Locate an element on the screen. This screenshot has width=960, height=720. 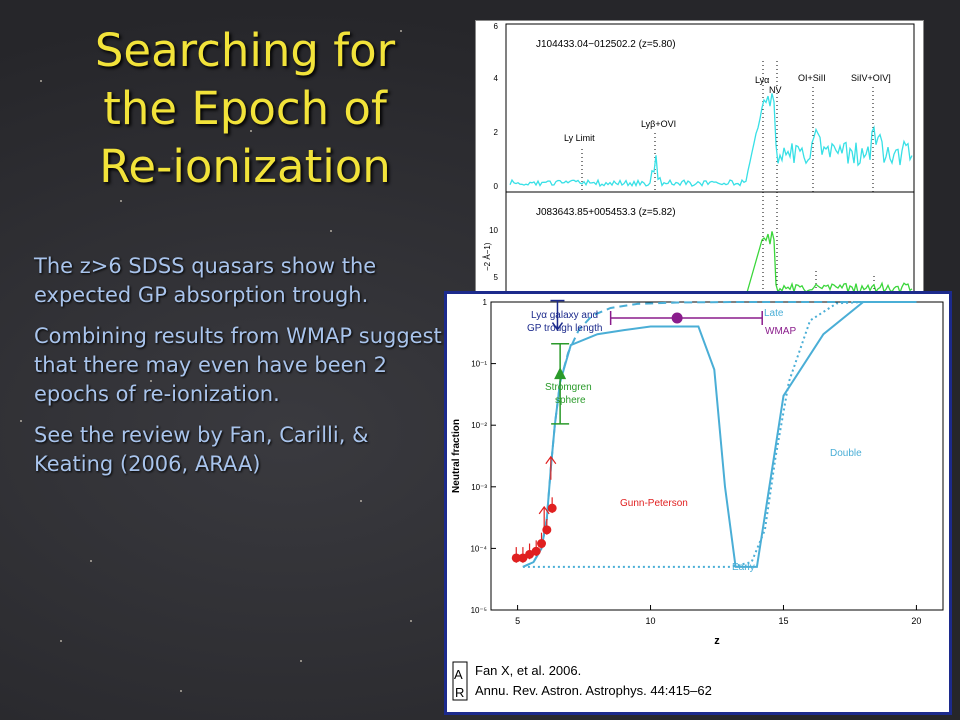
y-tick-label: 10⁻³ is located at coordinates (479, 487).